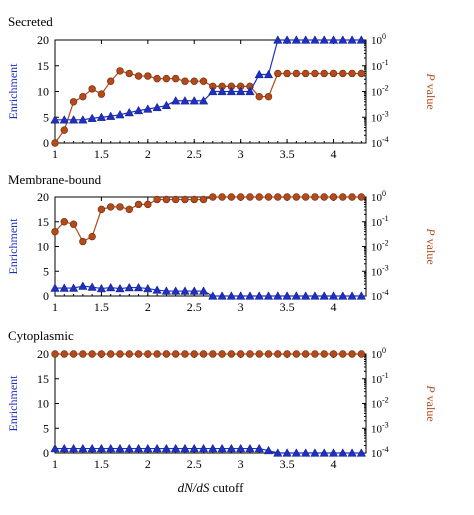 Image resolution: width=474 pixels, height=515 pixels. I want to click on y-right-axis-label: P value, so click(431, 90).